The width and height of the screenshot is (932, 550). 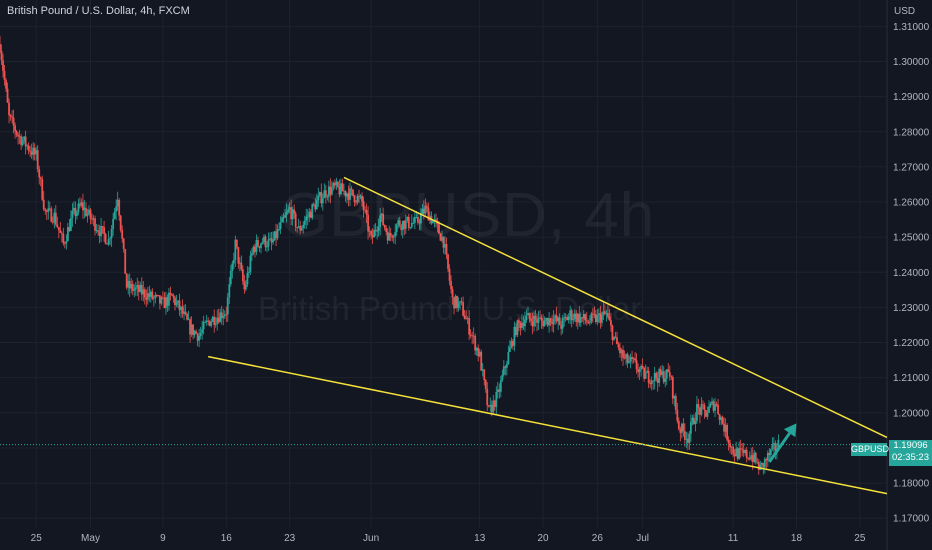 I want to click on y-tick-label: 1.24000, so click(x=911, y=273).